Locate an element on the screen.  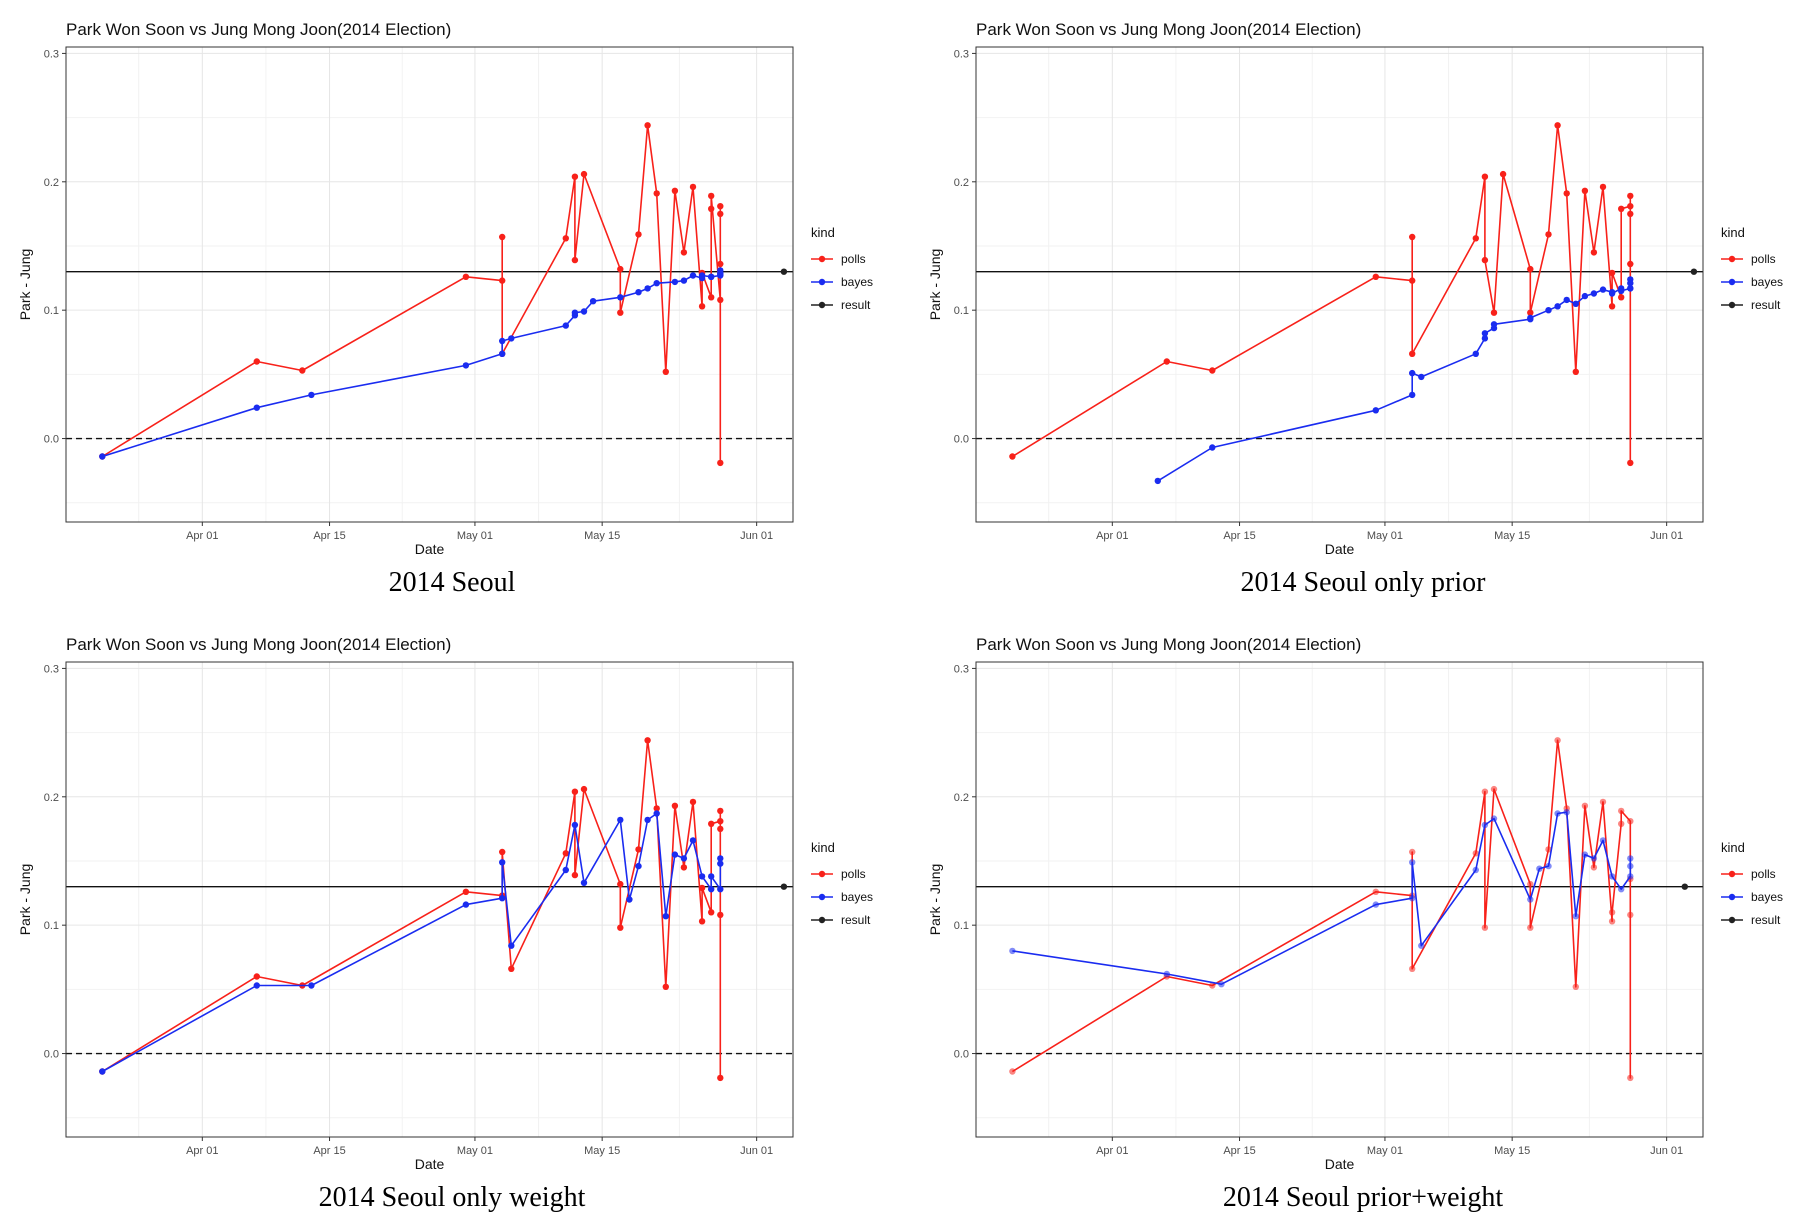
series-polls is located at coordinates (1321, 294).